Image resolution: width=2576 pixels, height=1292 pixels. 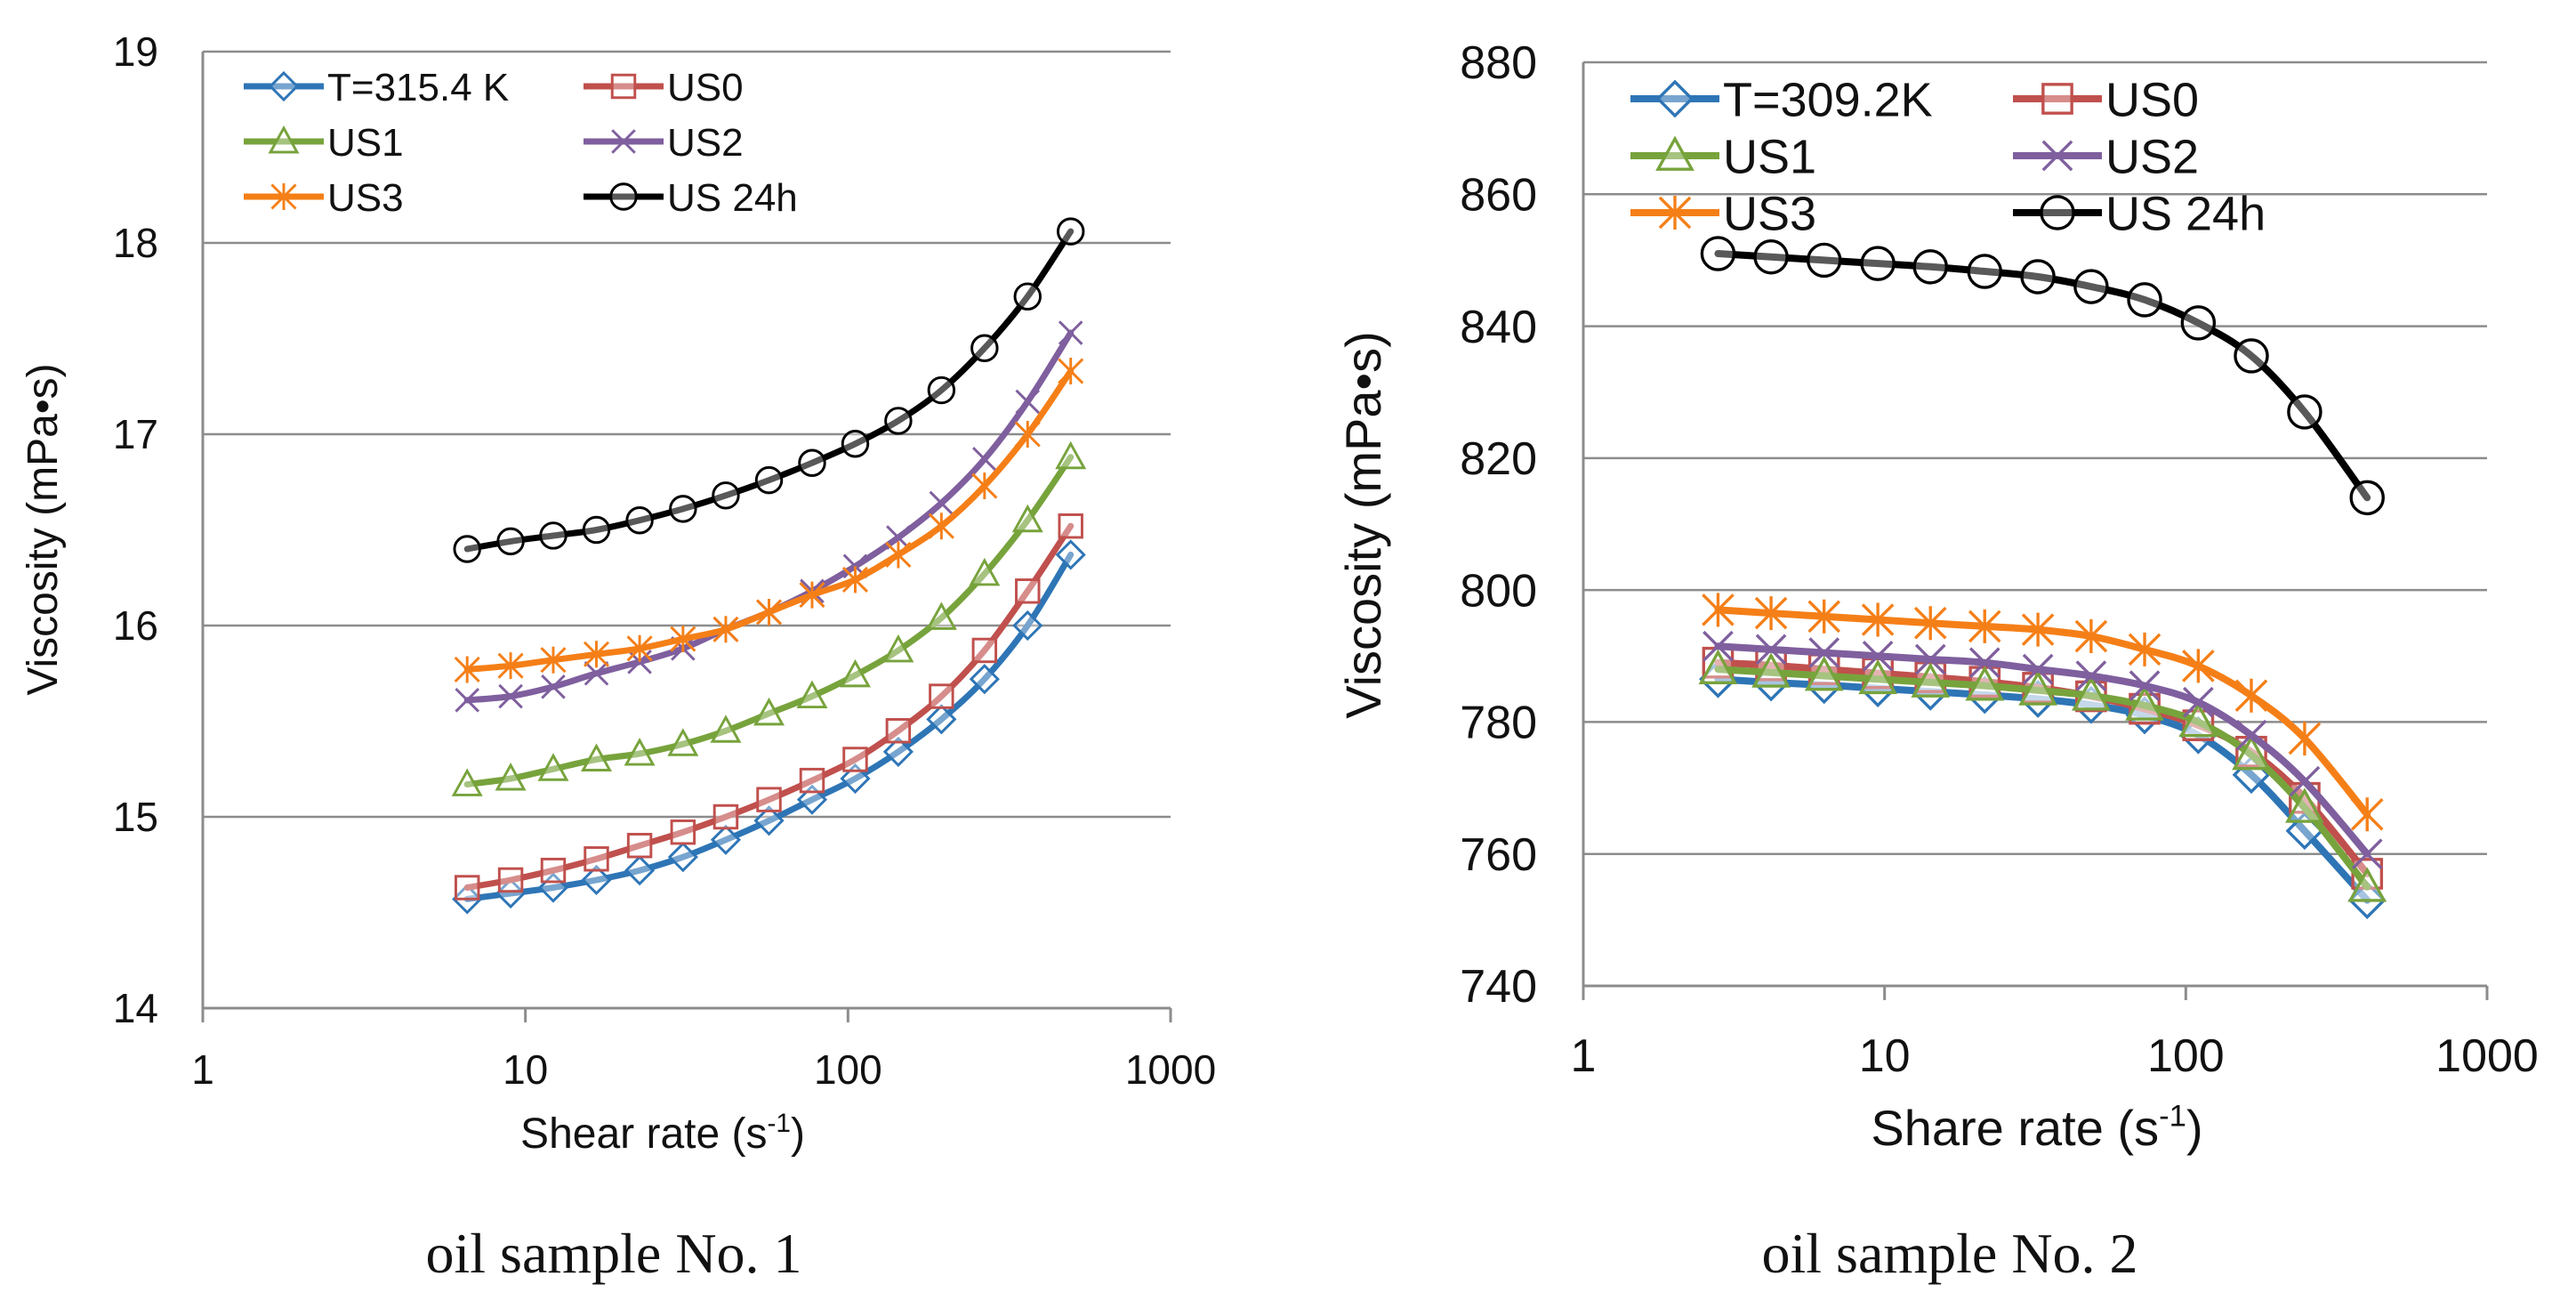 What do you see at coordinates (1498, 591) in the screenshot?
I see `y-tick-label: 800` at bounding box center [1498, 591].